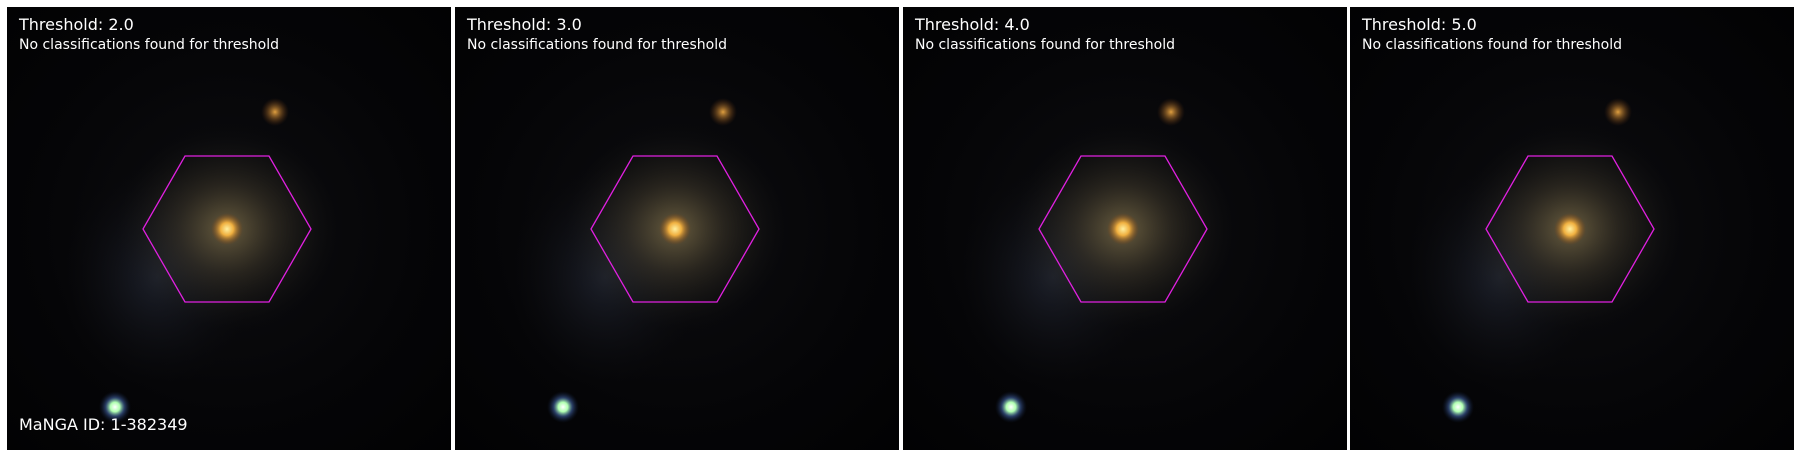 The height and width of the screenshot is (457, 1800). I want to click on manga-id-label: MaNGA ID: 1-382349, so click(103, 424).